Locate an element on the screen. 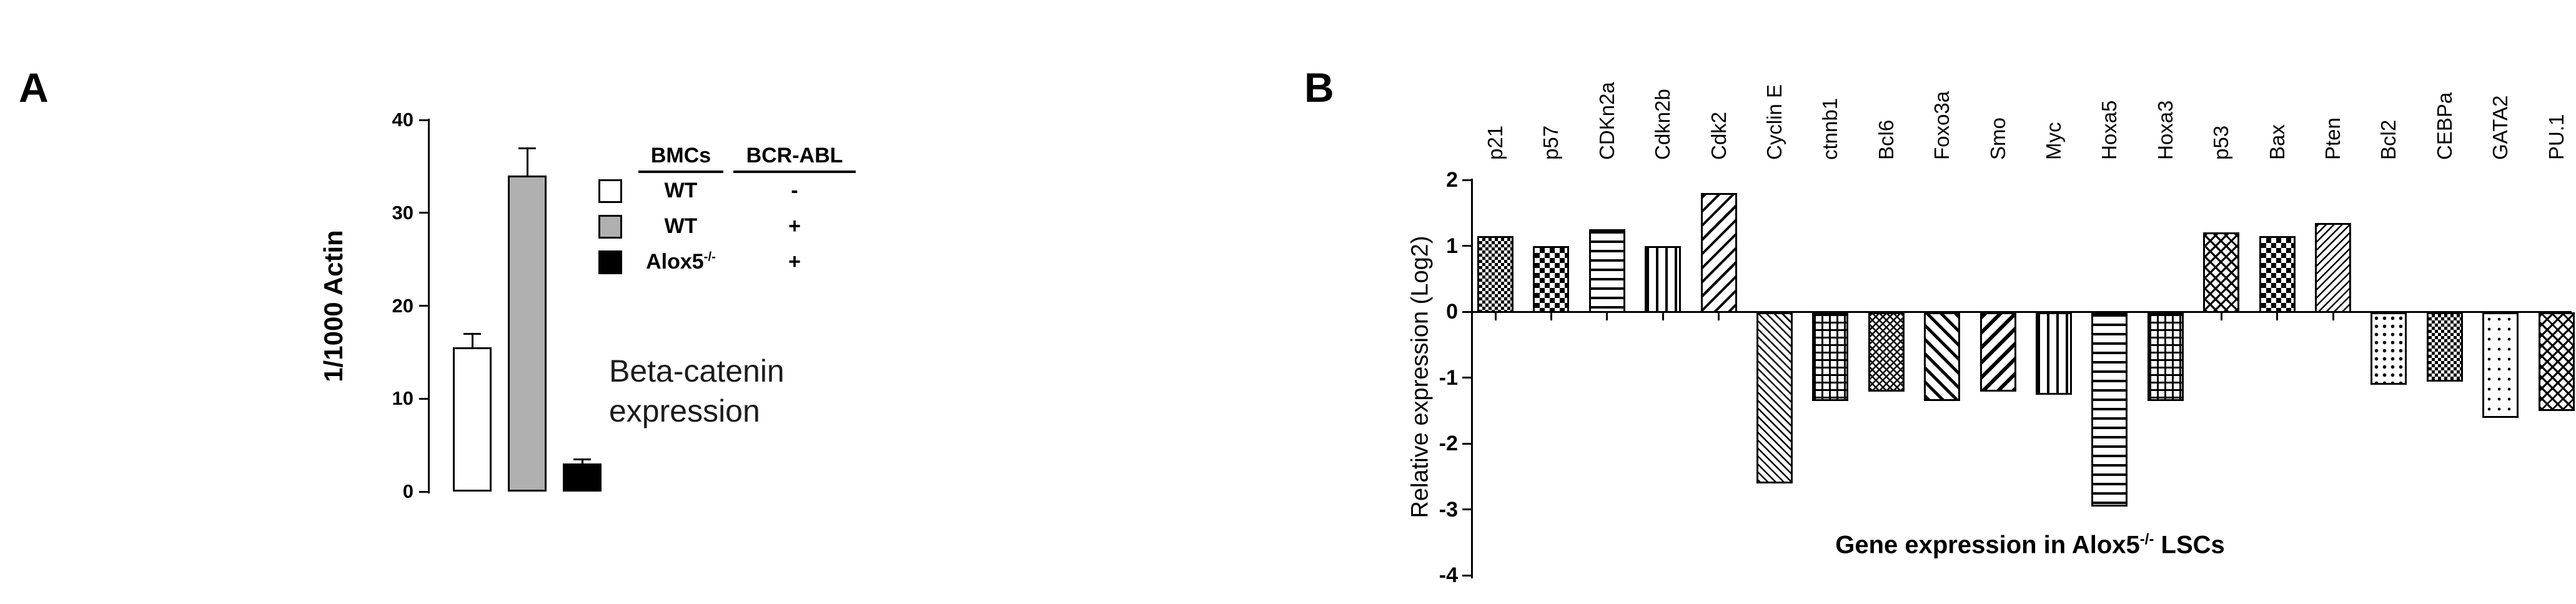 This screenshot has height=604, width=2576. panel-b-bar-cdkn2a is located at coordinates (1606, 271).